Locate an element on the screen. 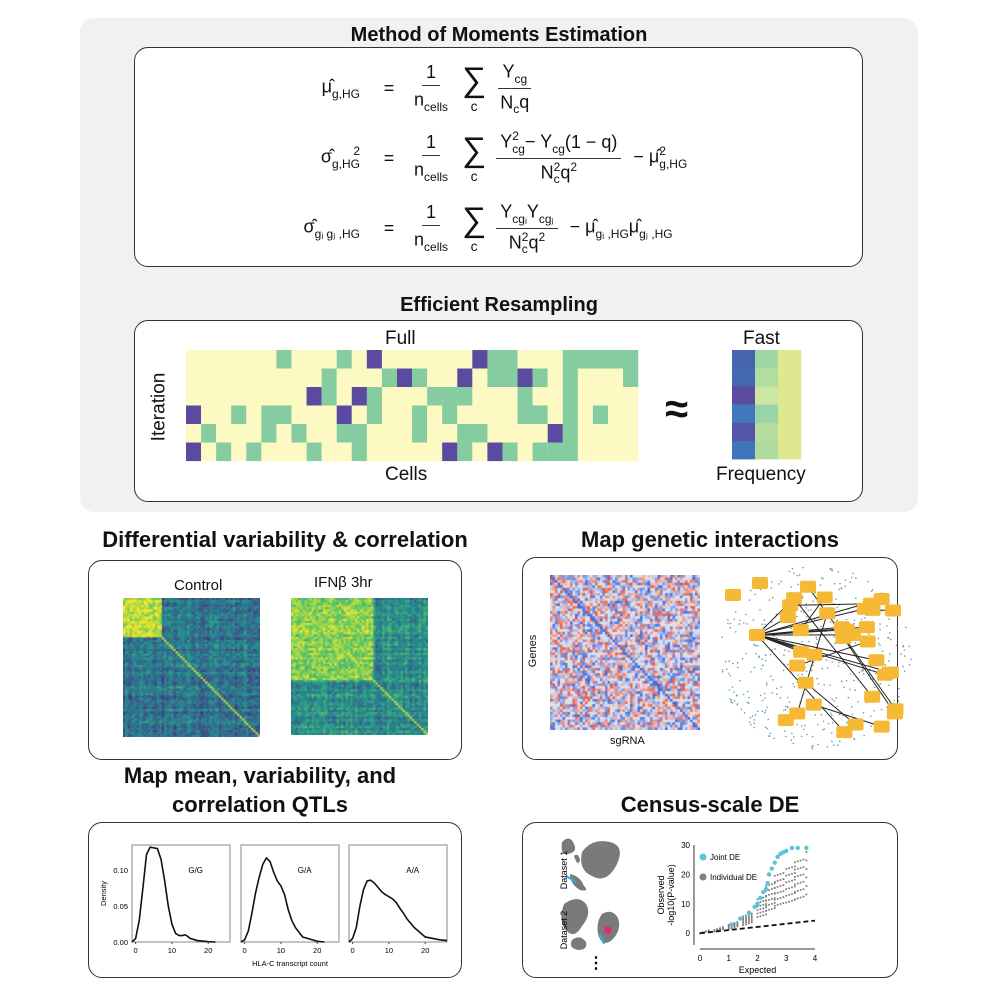 The width and height of the screenshot is (996, 996). ellipsis: ⋮ is located at coordinates (596, 963).